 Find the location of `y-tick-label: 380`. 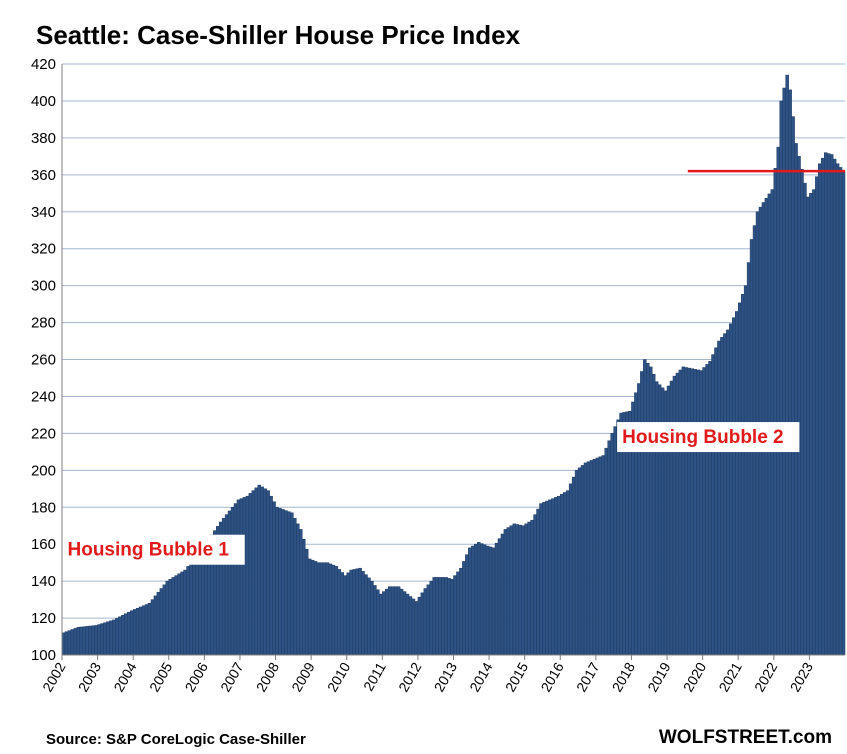

y-tick-label: 380 is located at coordinates (43, 138).